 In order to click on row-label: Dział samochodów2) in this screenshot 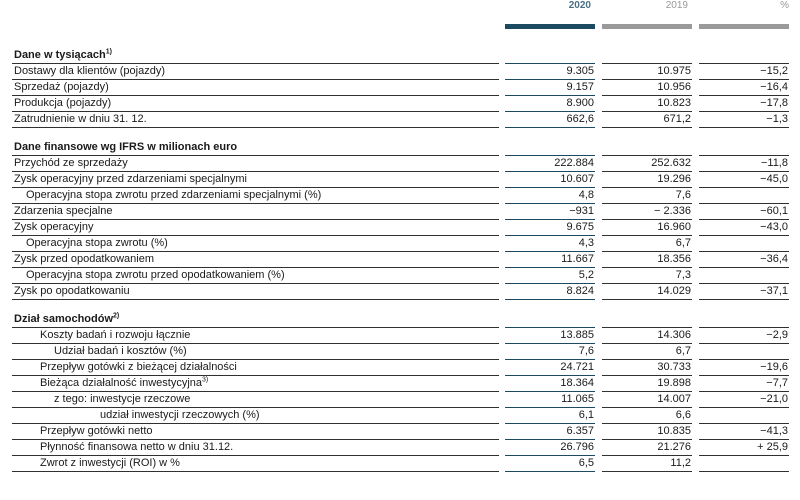, I will do `click(66, 318)`.